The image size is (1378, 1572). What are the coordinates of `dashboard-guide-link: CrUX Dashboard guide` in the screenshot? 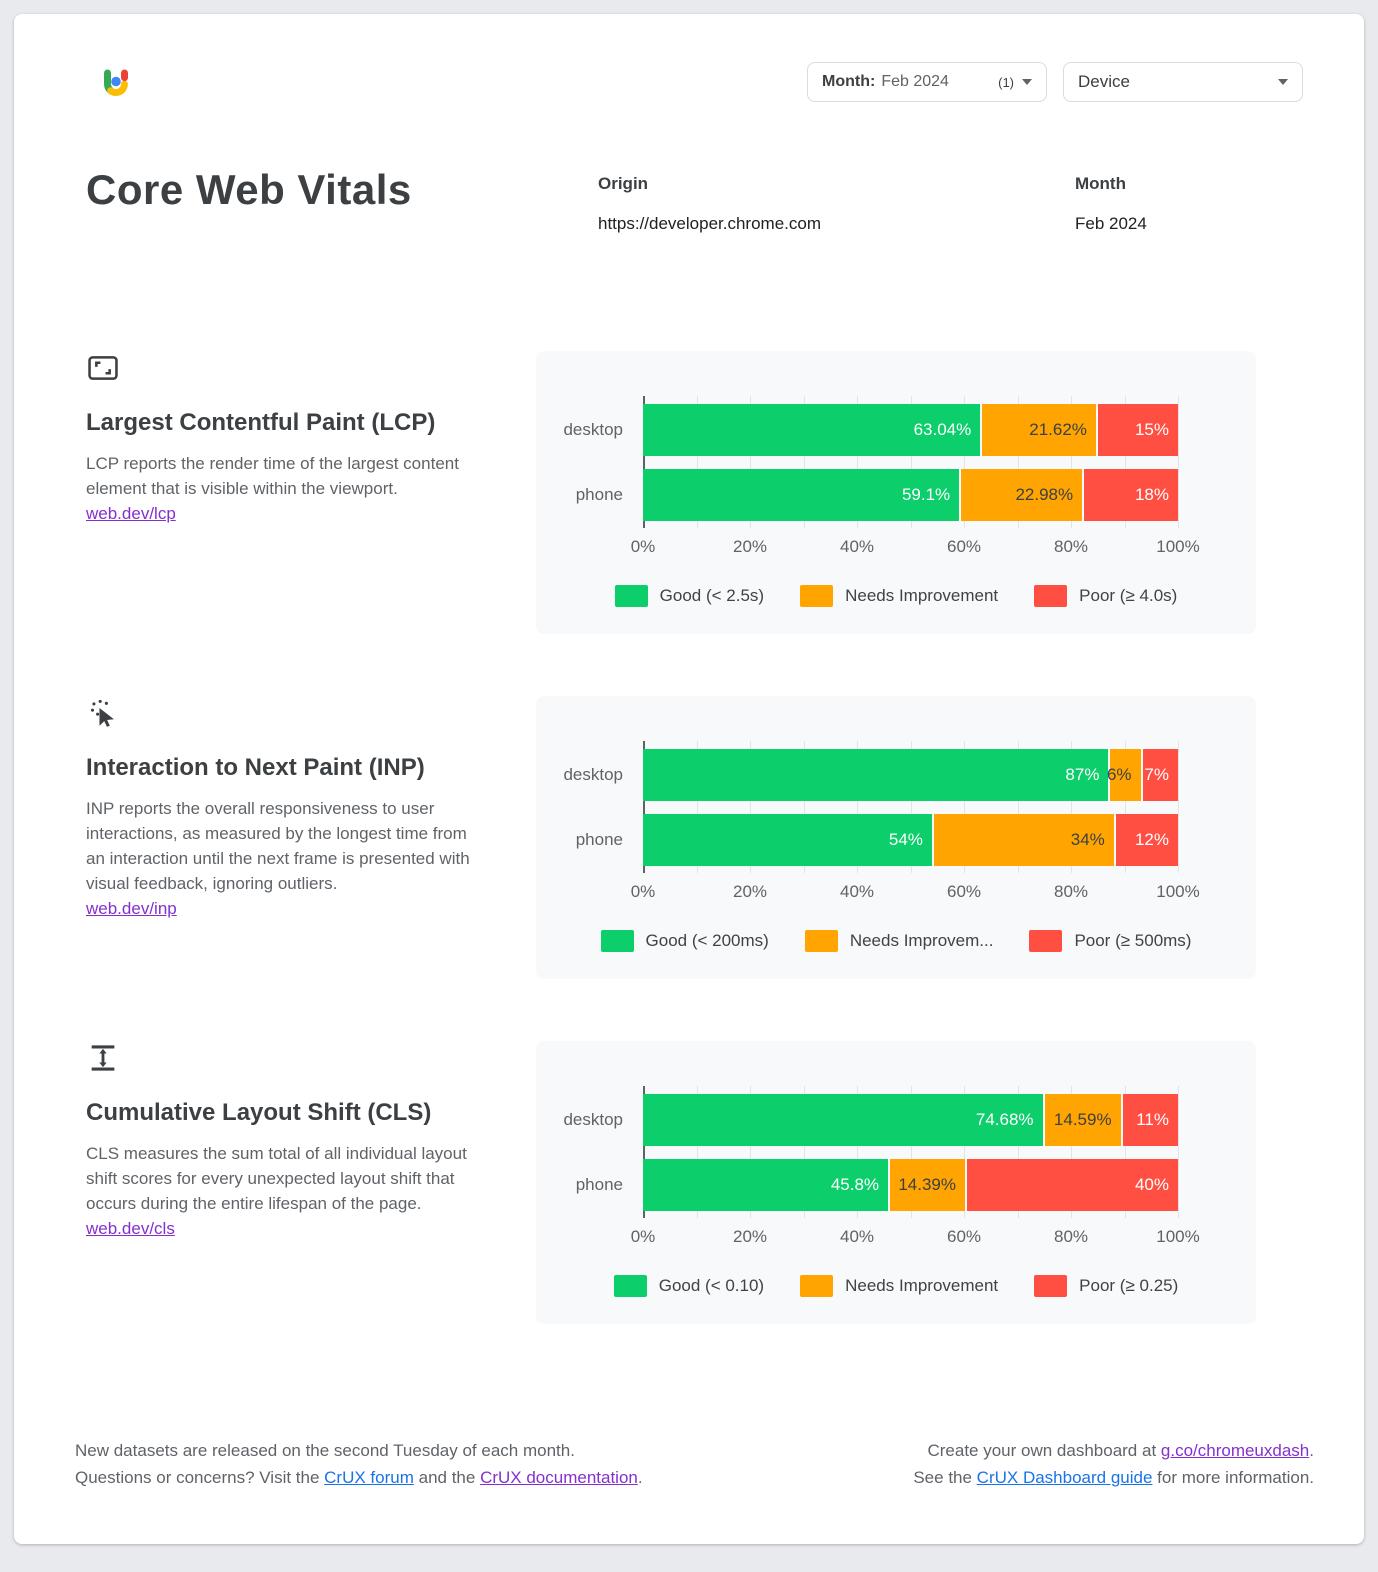 It's located at (1064, 1477).